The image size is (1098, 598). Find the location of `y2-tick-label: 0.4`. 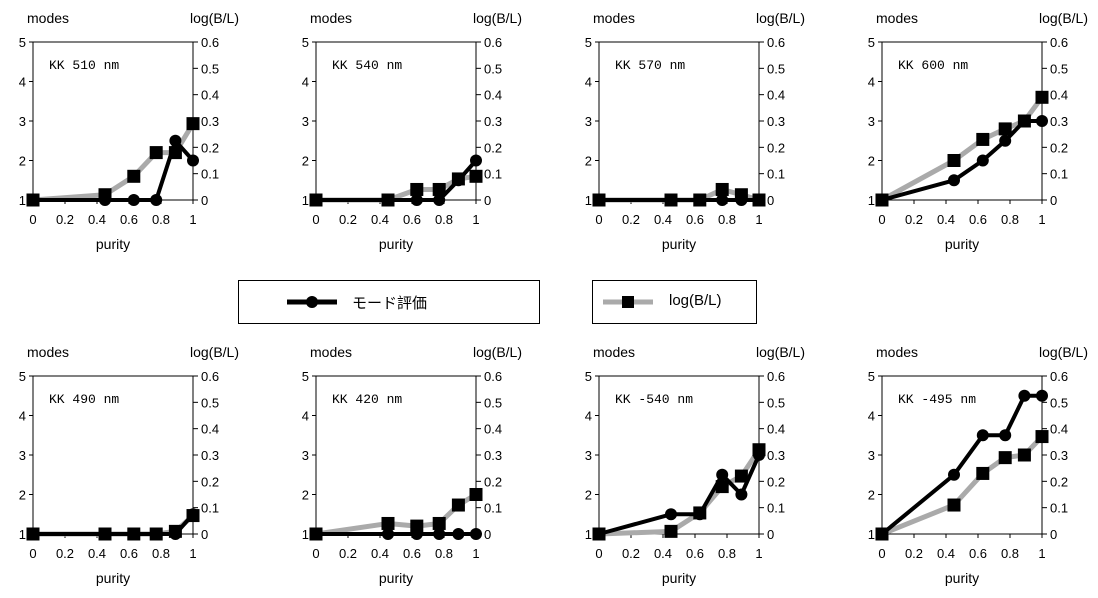

y2-tick-label: 0.4 is located at coordinates (776, 429).